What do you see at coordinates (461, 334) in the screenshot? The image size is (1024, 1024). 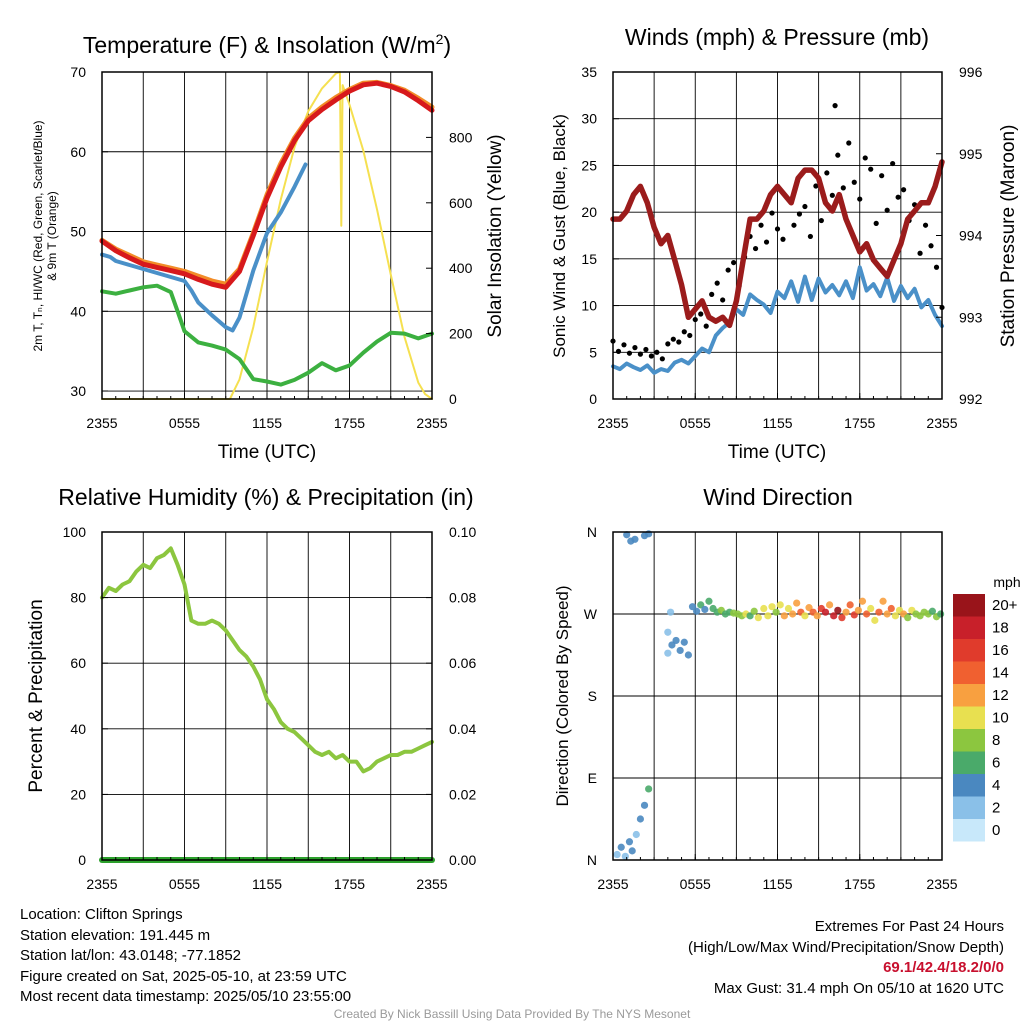 I see `y2-tick-label: 200` at bounding box center [461, 334].